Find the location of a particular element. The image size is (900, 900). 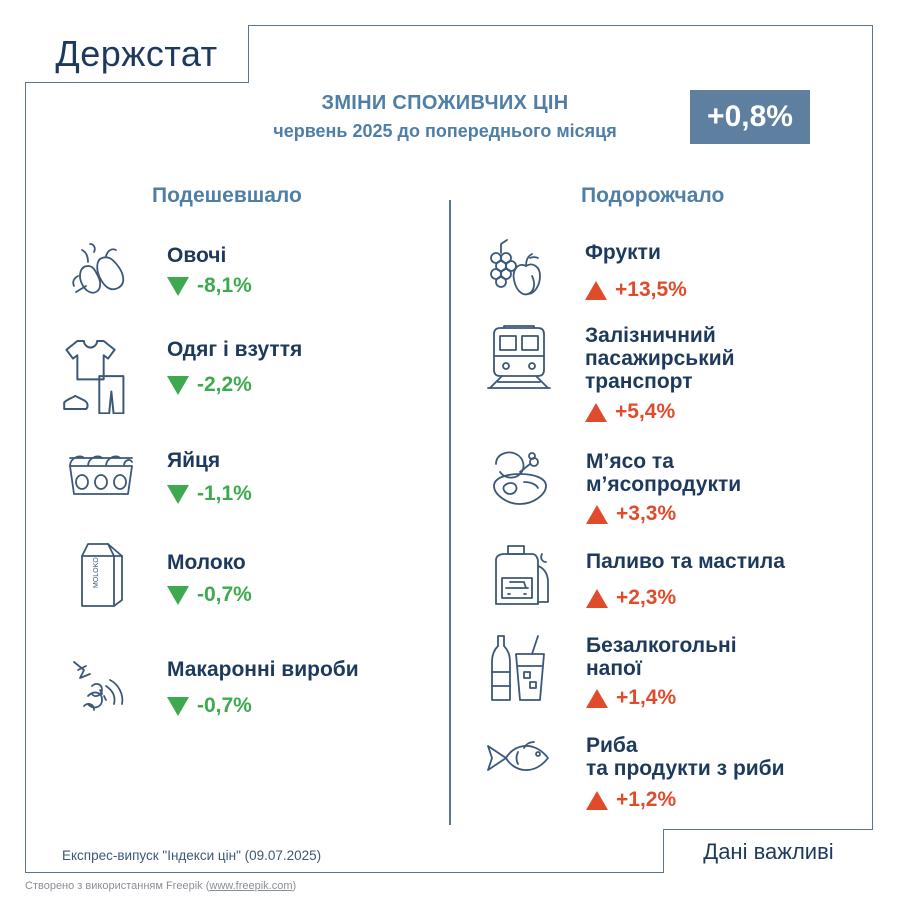

change-value: -8,1% is located at coordinates (224, 285).